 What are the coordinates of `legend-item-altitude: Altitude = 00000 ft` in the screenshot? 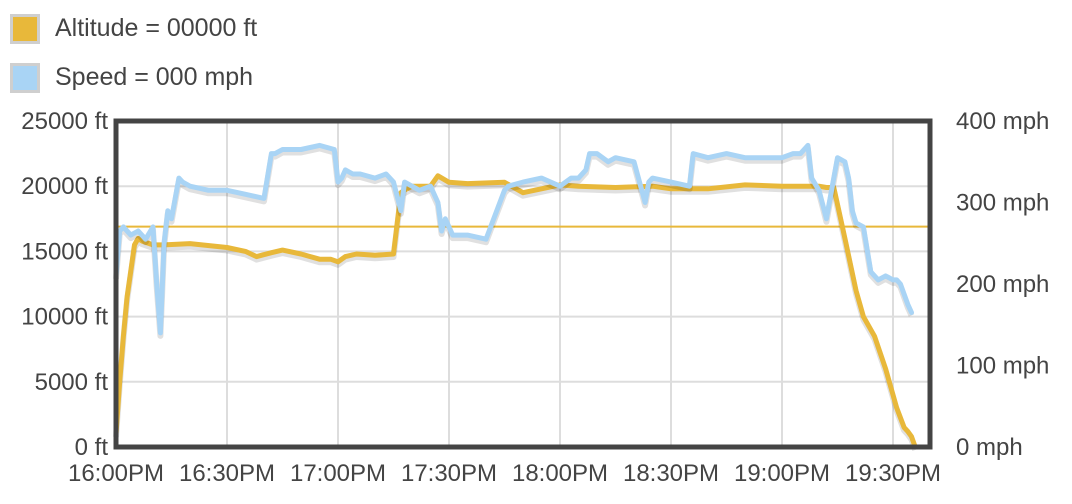 It's located at (133, 28).